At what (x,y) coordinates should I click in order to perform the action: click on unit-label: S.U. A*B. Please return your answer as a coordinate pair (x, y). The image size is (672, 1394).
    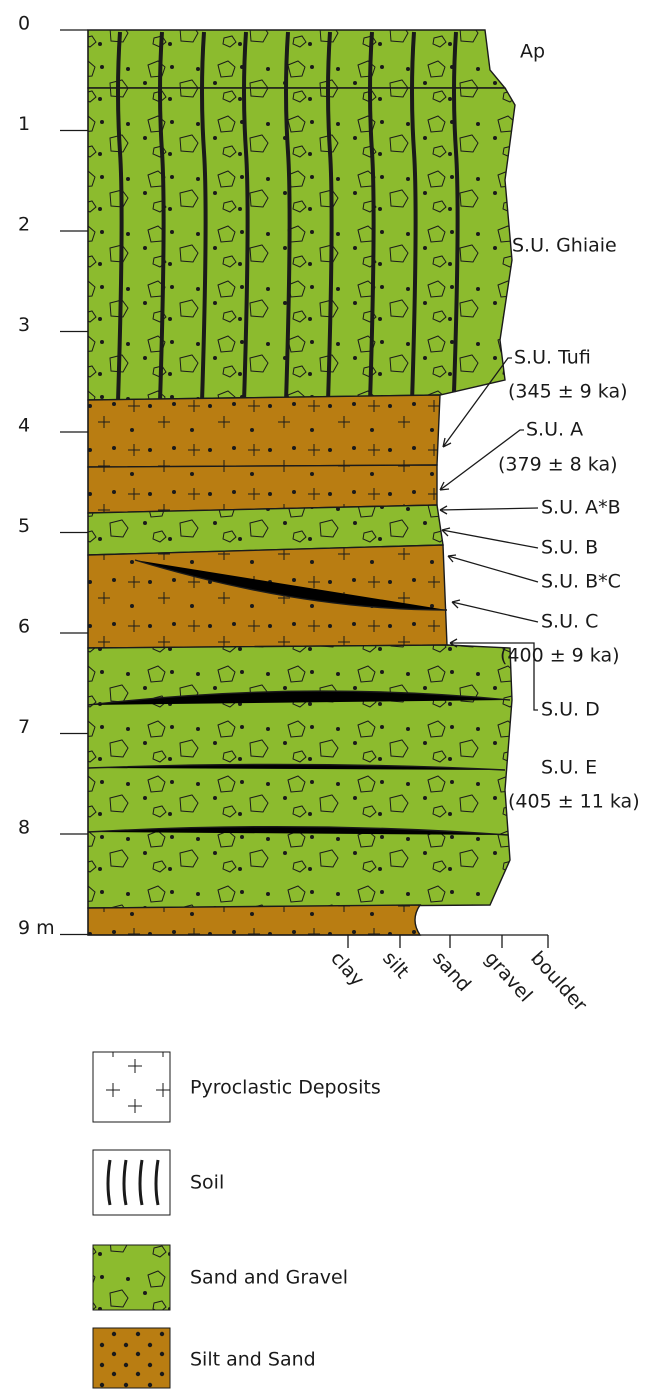
    Looking at the image, I should click on (581, 508).